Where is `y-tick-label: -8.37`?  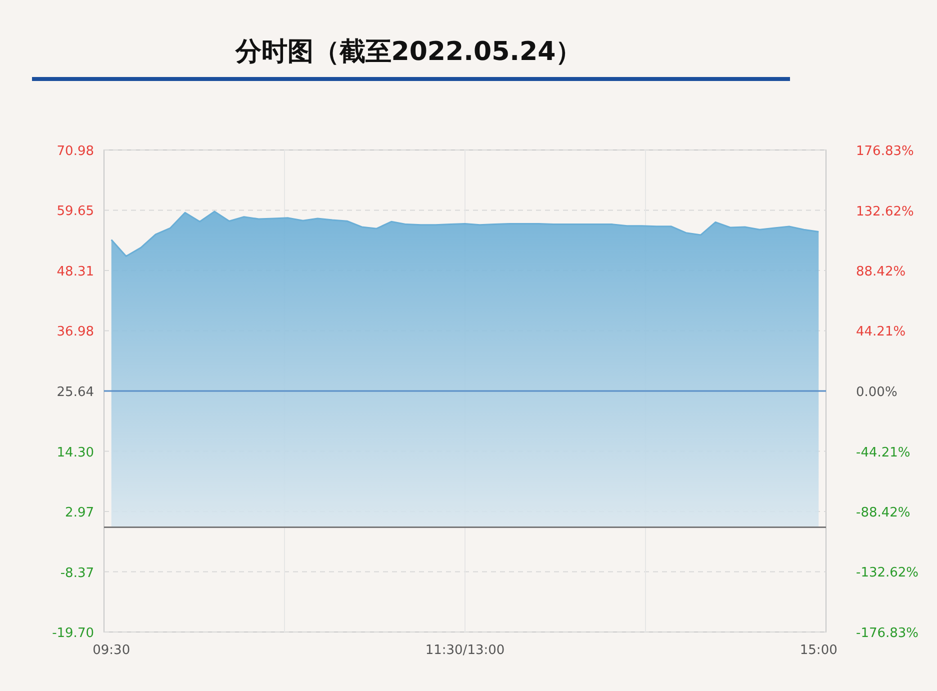 y-tick-label: -8.37 is located at coordinates (77, 573).